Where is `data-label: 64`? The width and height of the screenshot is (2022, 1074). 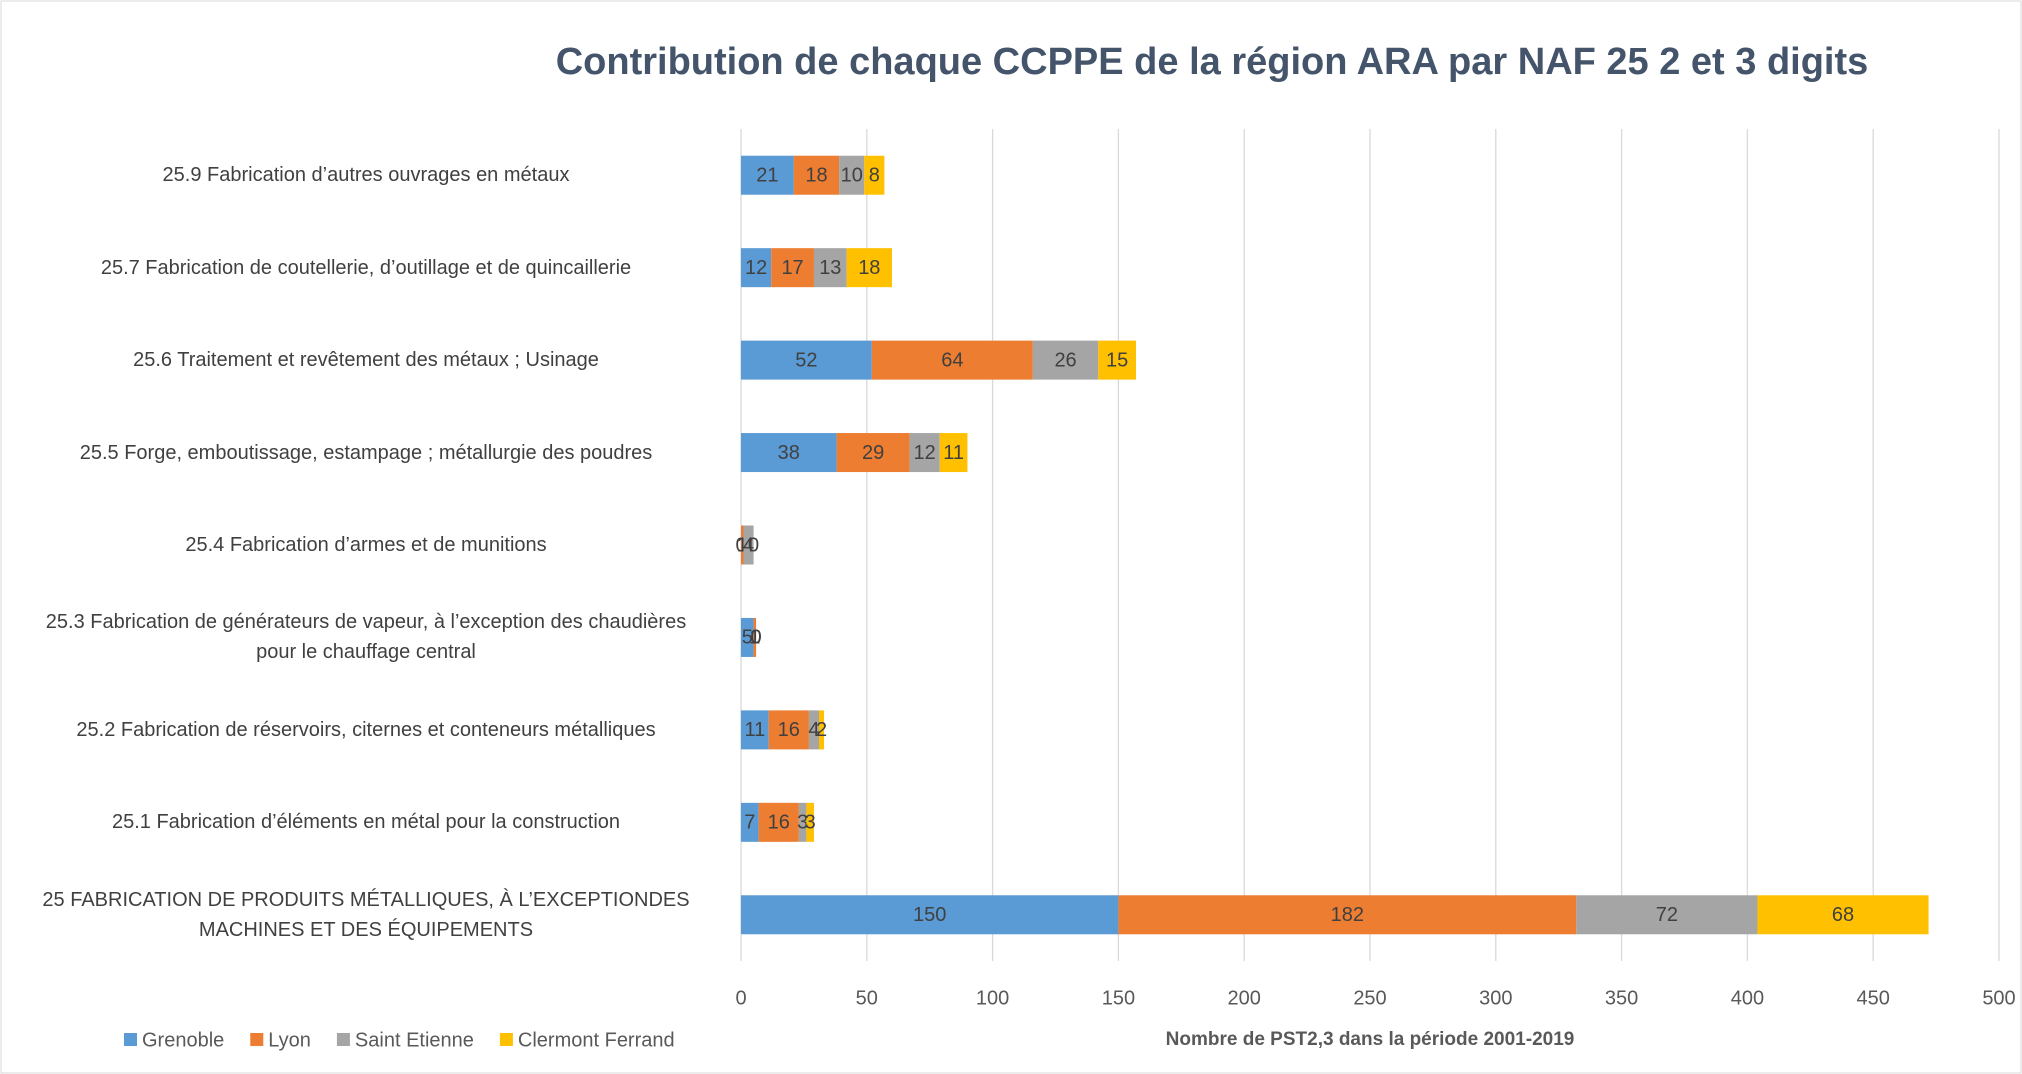
data-label: 64 is located at coordinates (952, 360).